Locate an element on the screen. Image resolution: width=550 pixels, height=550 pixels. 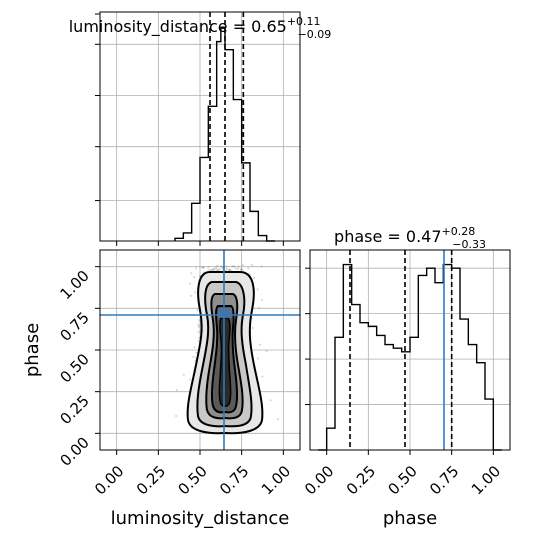
xtick-label-br-3: 0.75 is located at coordinates (444, 480).